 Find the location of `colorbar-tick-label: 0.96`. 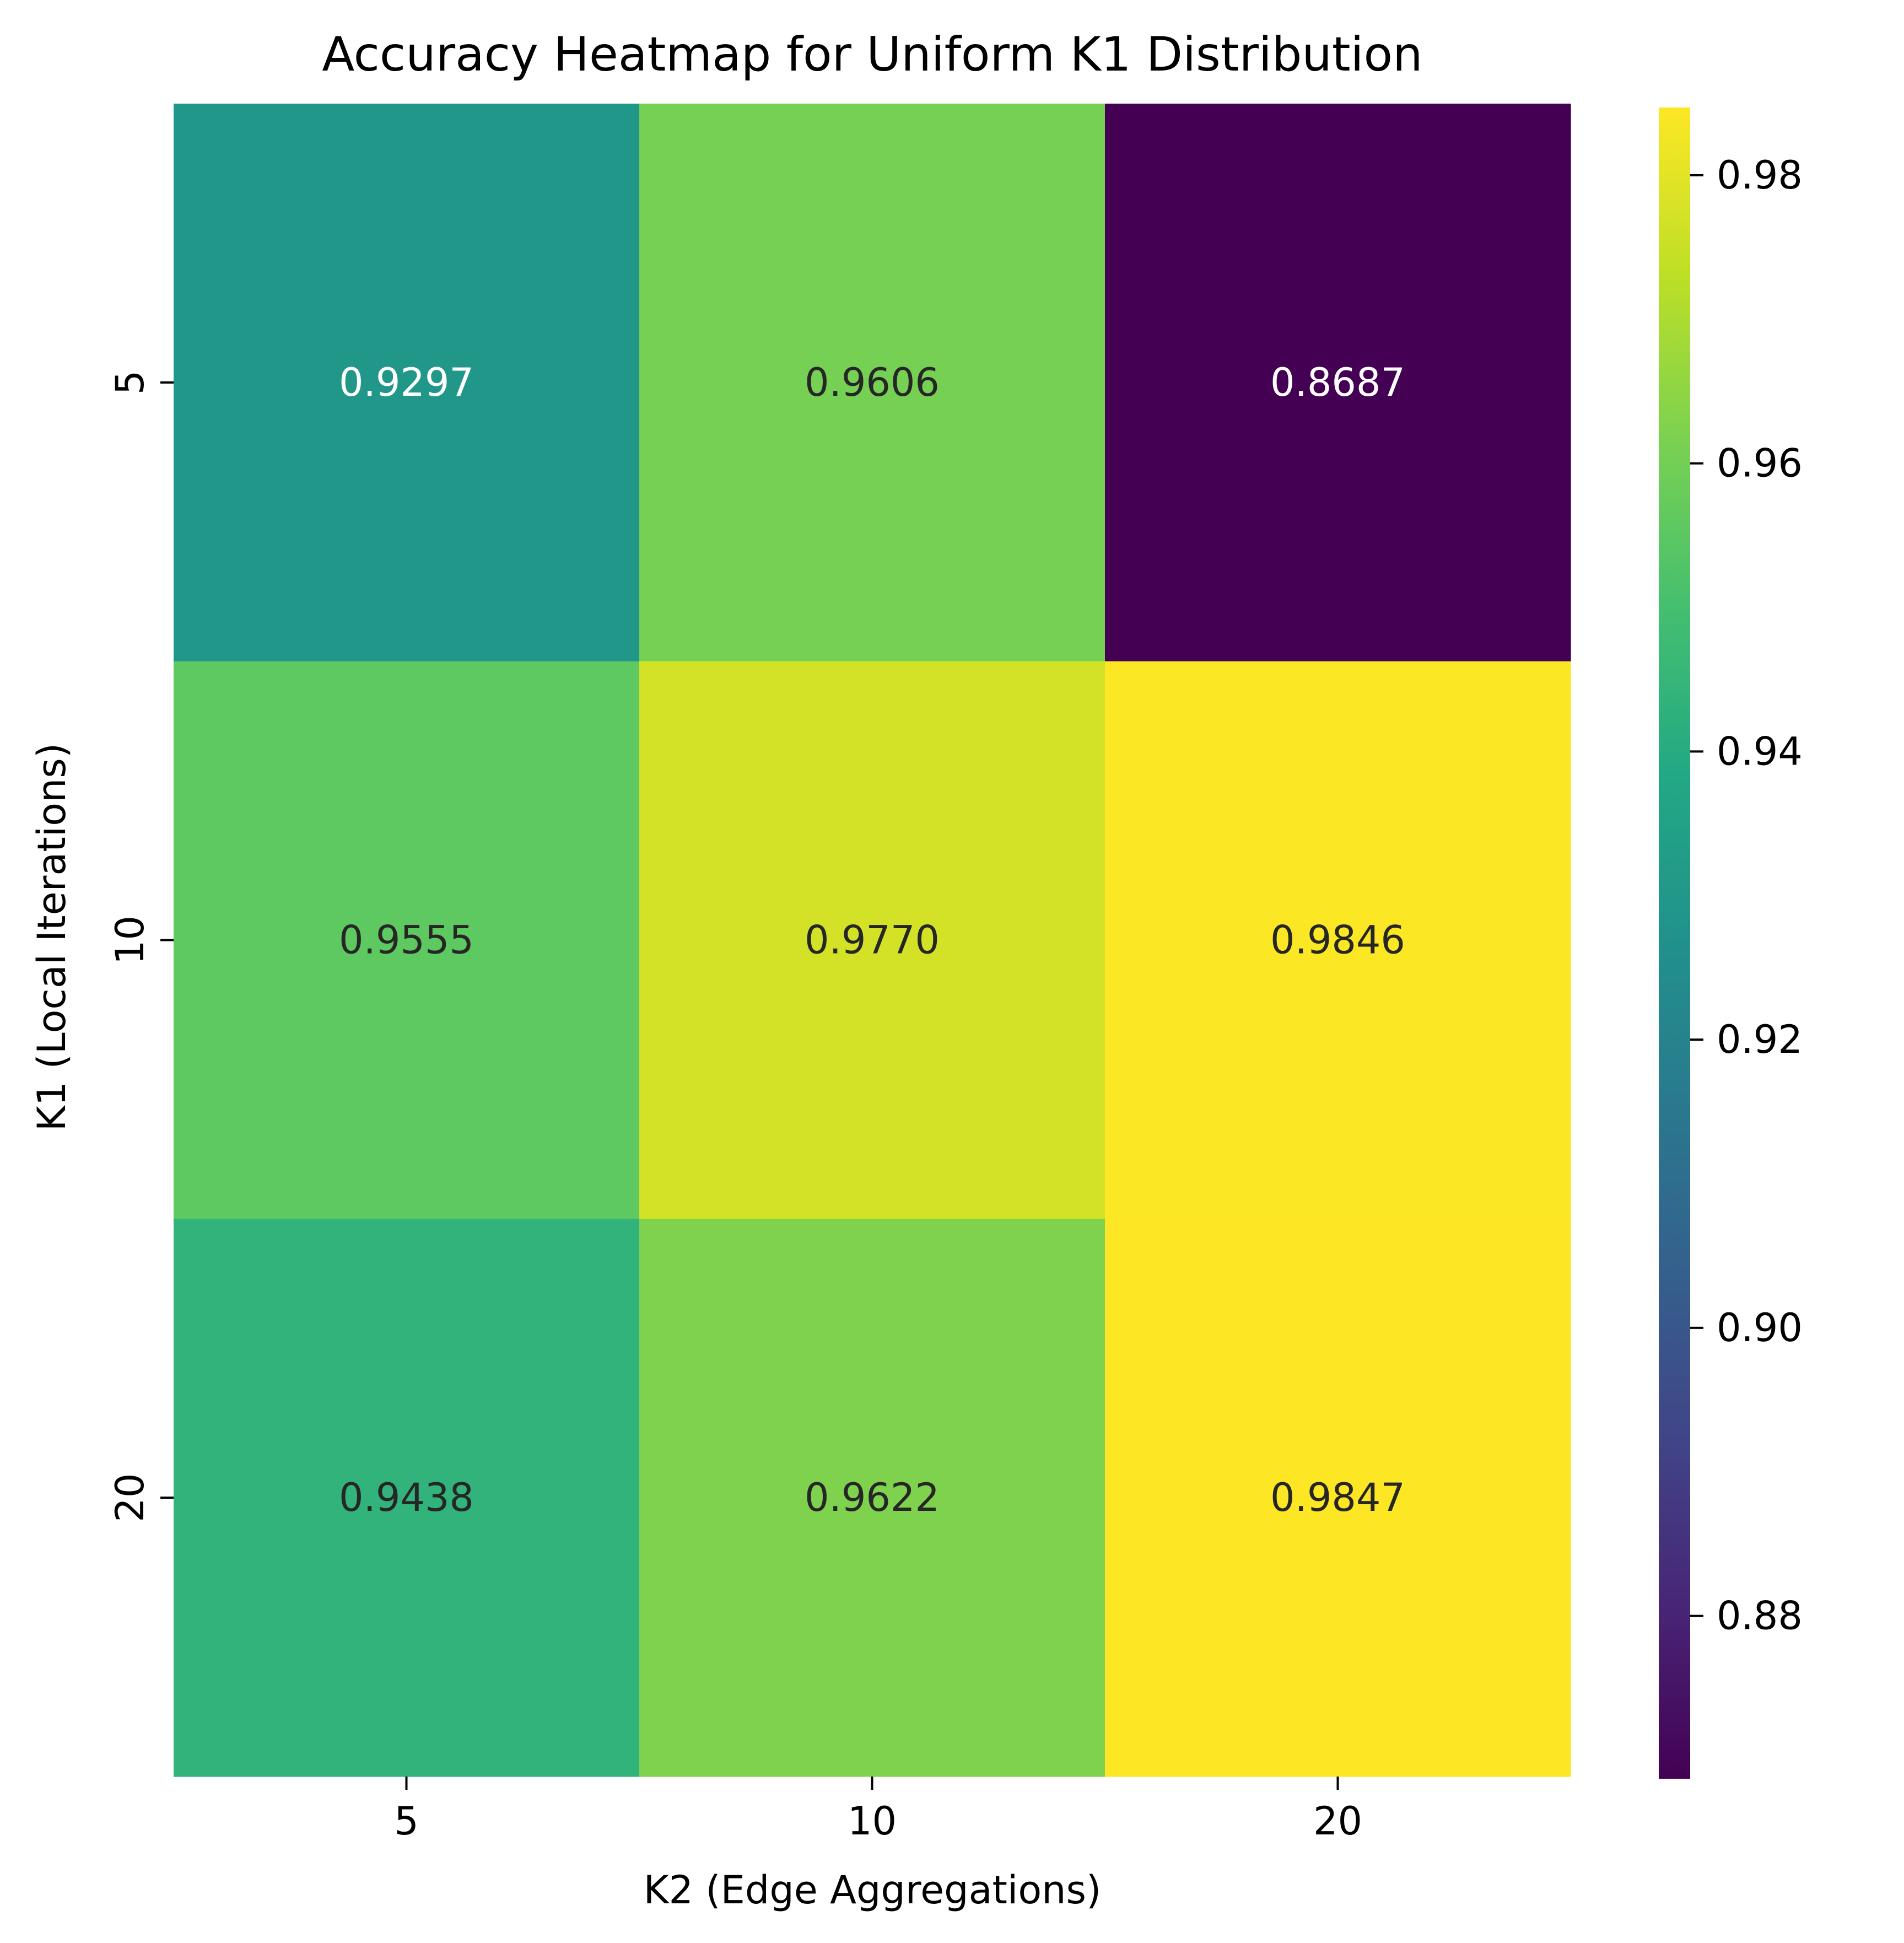

colorbar-tick-label: 0.96 is located at coordinates (1760, 463).